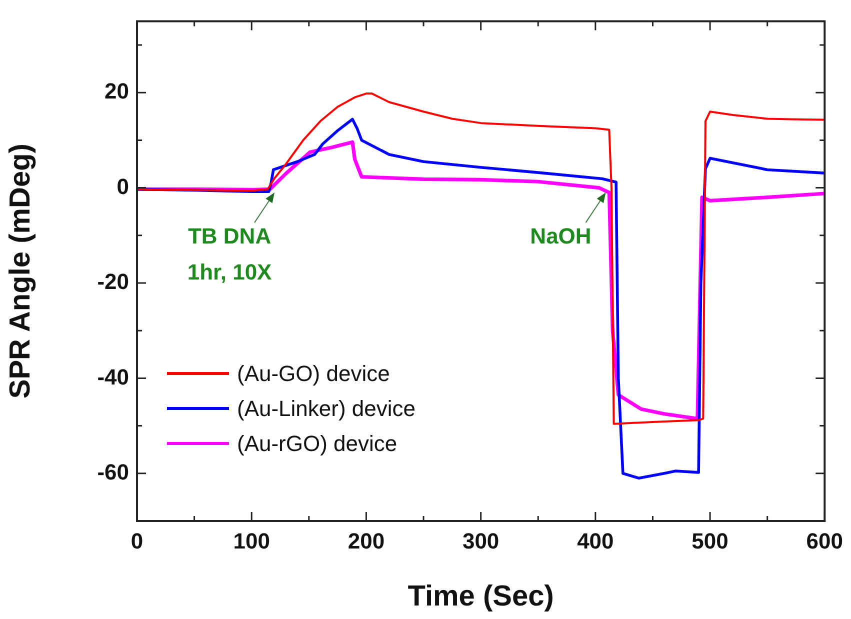 Image resolution: width=851 pixels, height=619 pixels. Describe the element at coordinates (561, 236) in the screenshot. I see `annotation: NaOH` at that location.